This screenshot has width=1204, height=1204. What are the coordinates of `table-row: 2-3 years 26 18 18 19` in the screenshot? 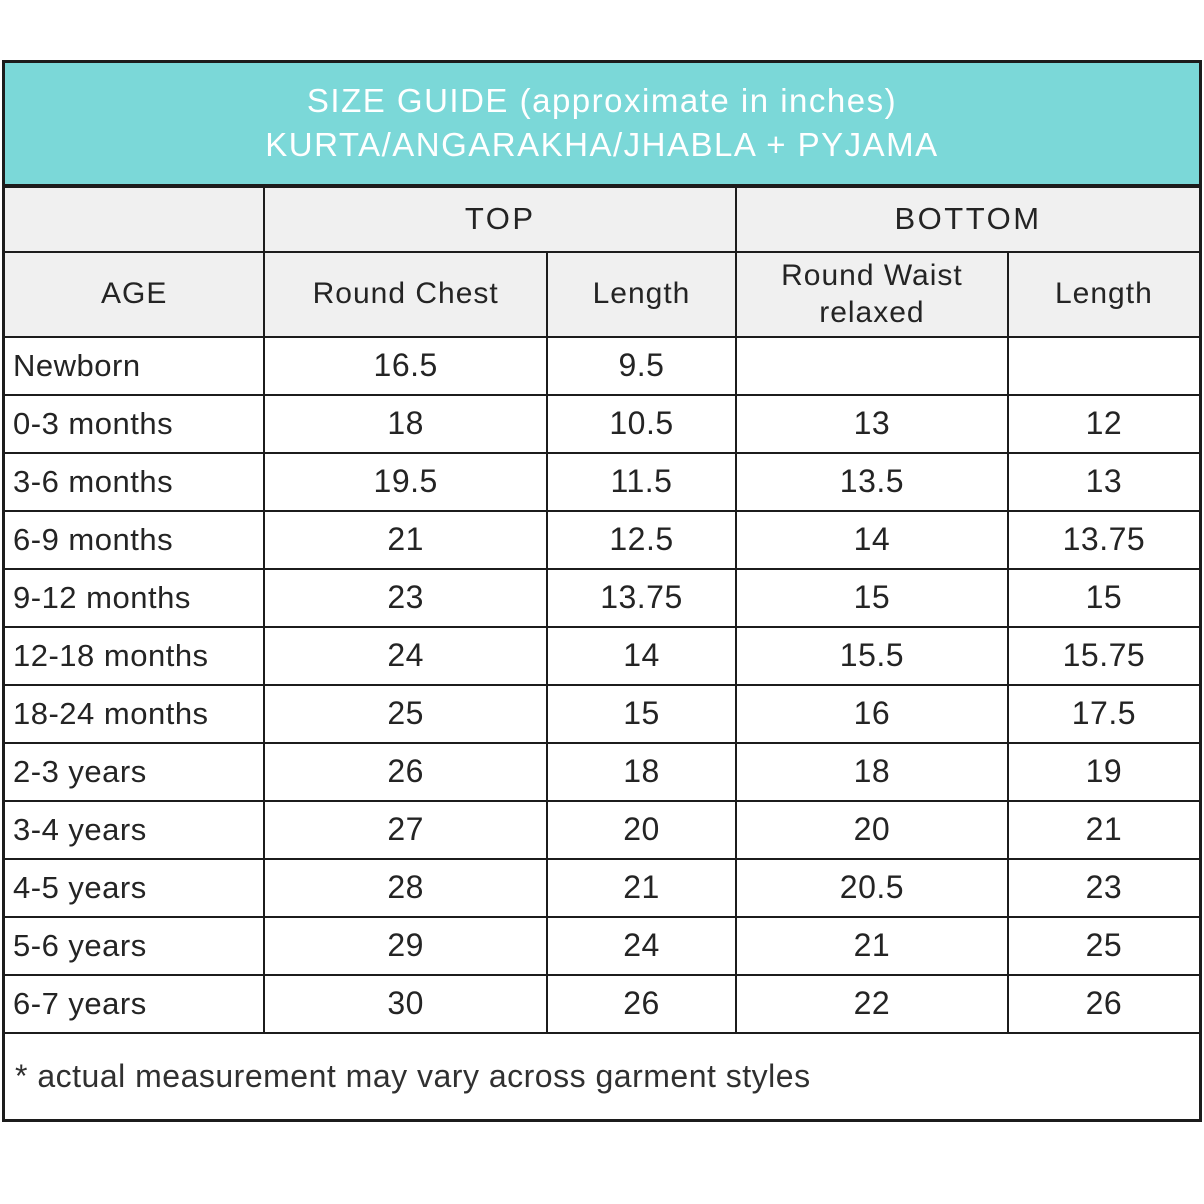 It's located at (602, 771).